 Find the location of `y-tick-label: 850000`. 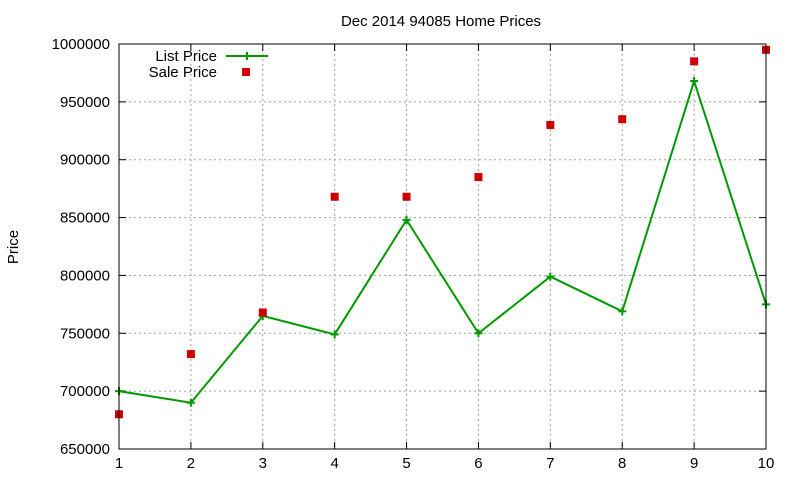

y-tick-label: 850000 is located at coordinates (85, 218).